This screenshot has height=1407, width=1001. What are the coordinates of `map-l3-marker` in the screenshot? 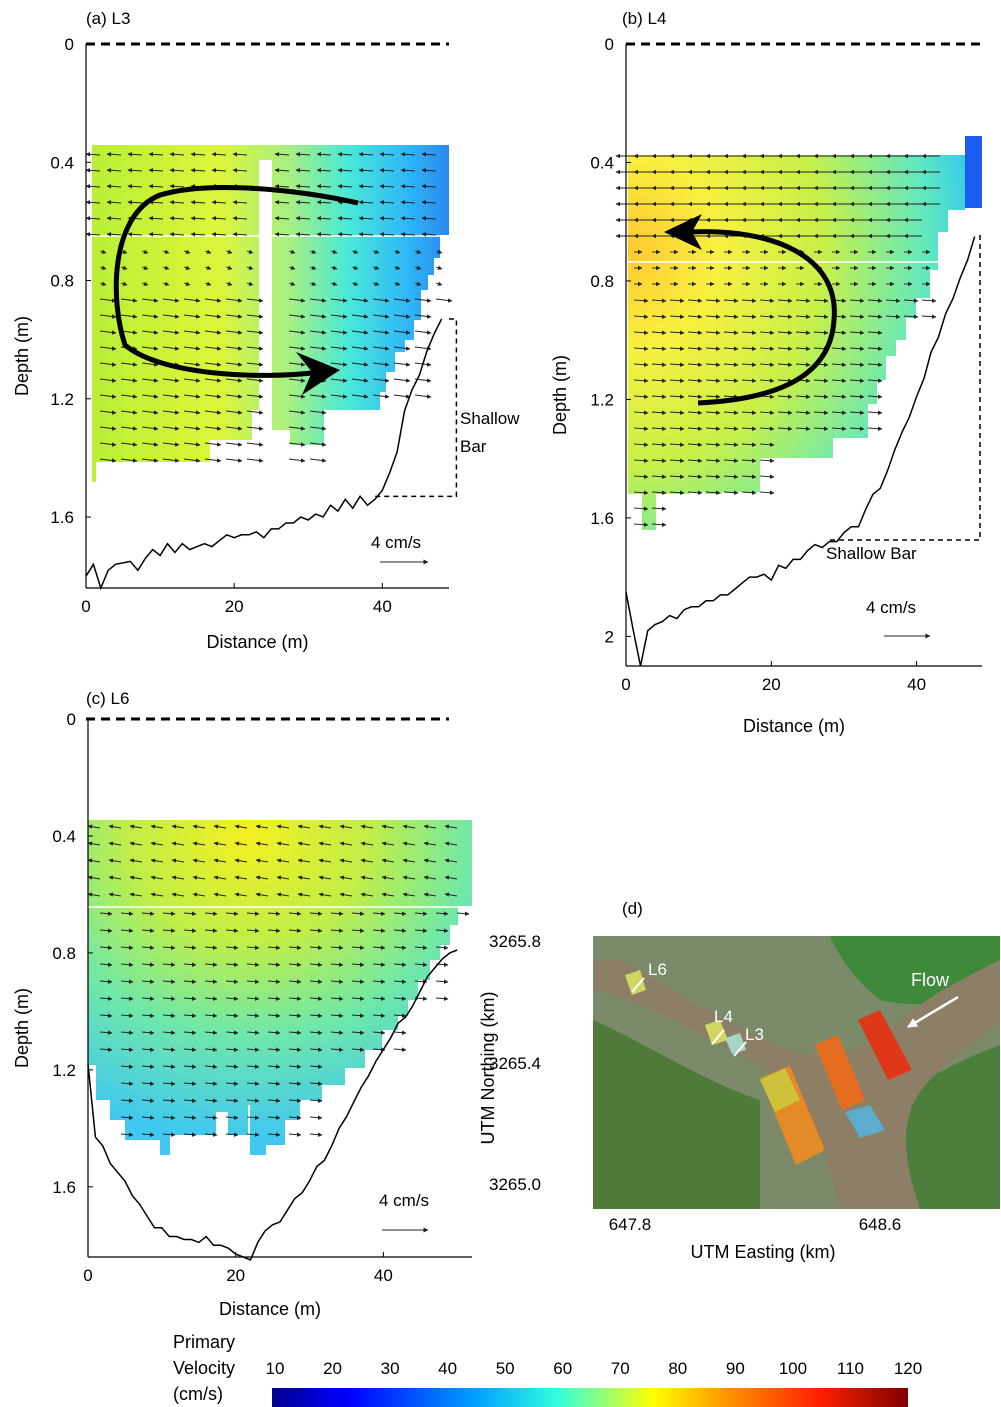 It's located at (740, 1049).